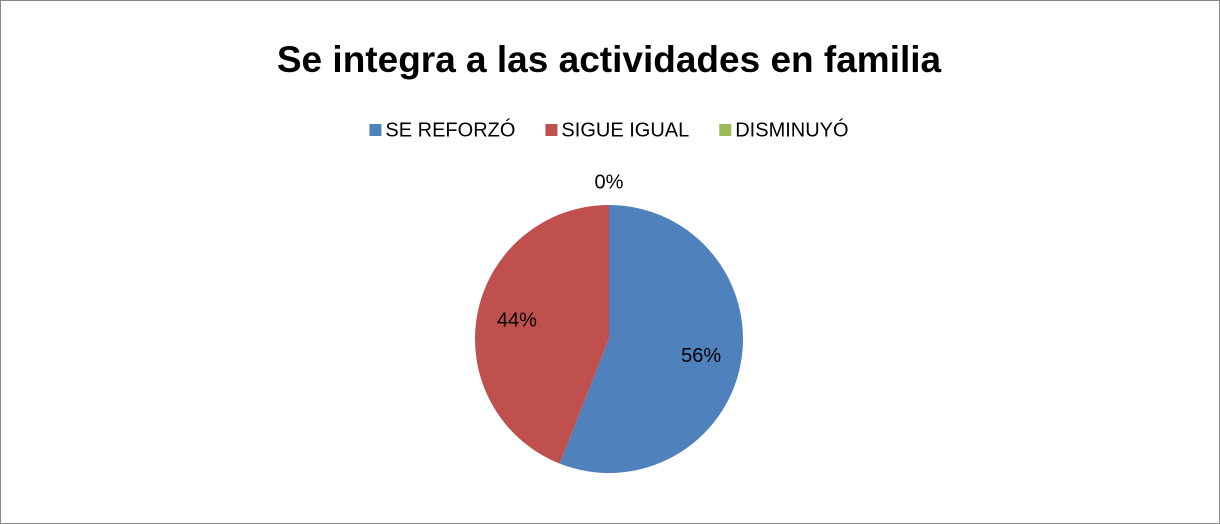  Describe the element at coordinates (791, 129) in the screenshot. I see `legend-label: DISMINUYÓ` at that location.